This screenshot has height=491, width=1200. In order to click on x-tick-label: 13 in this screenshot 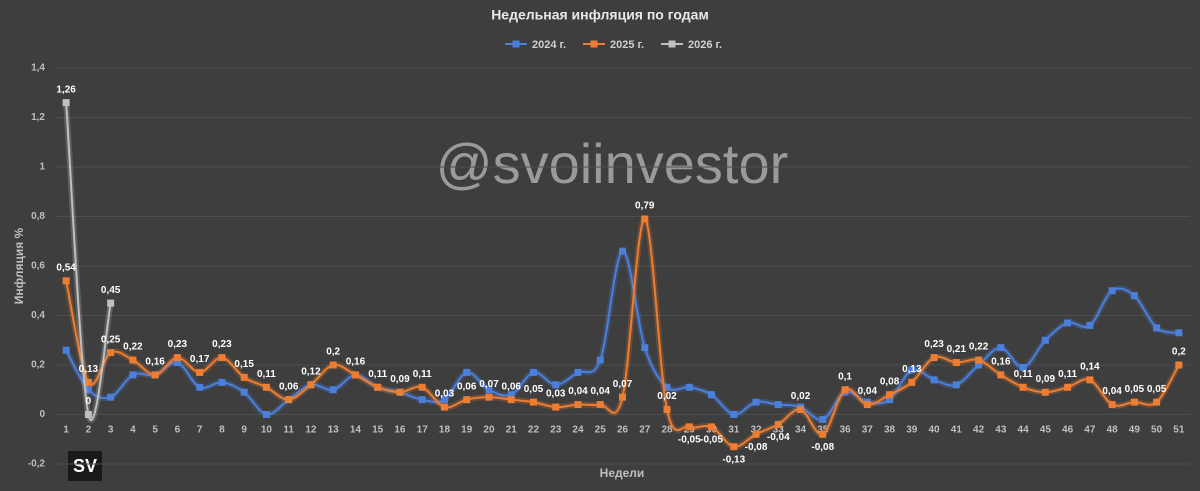, I will do `click(334, 430)`.